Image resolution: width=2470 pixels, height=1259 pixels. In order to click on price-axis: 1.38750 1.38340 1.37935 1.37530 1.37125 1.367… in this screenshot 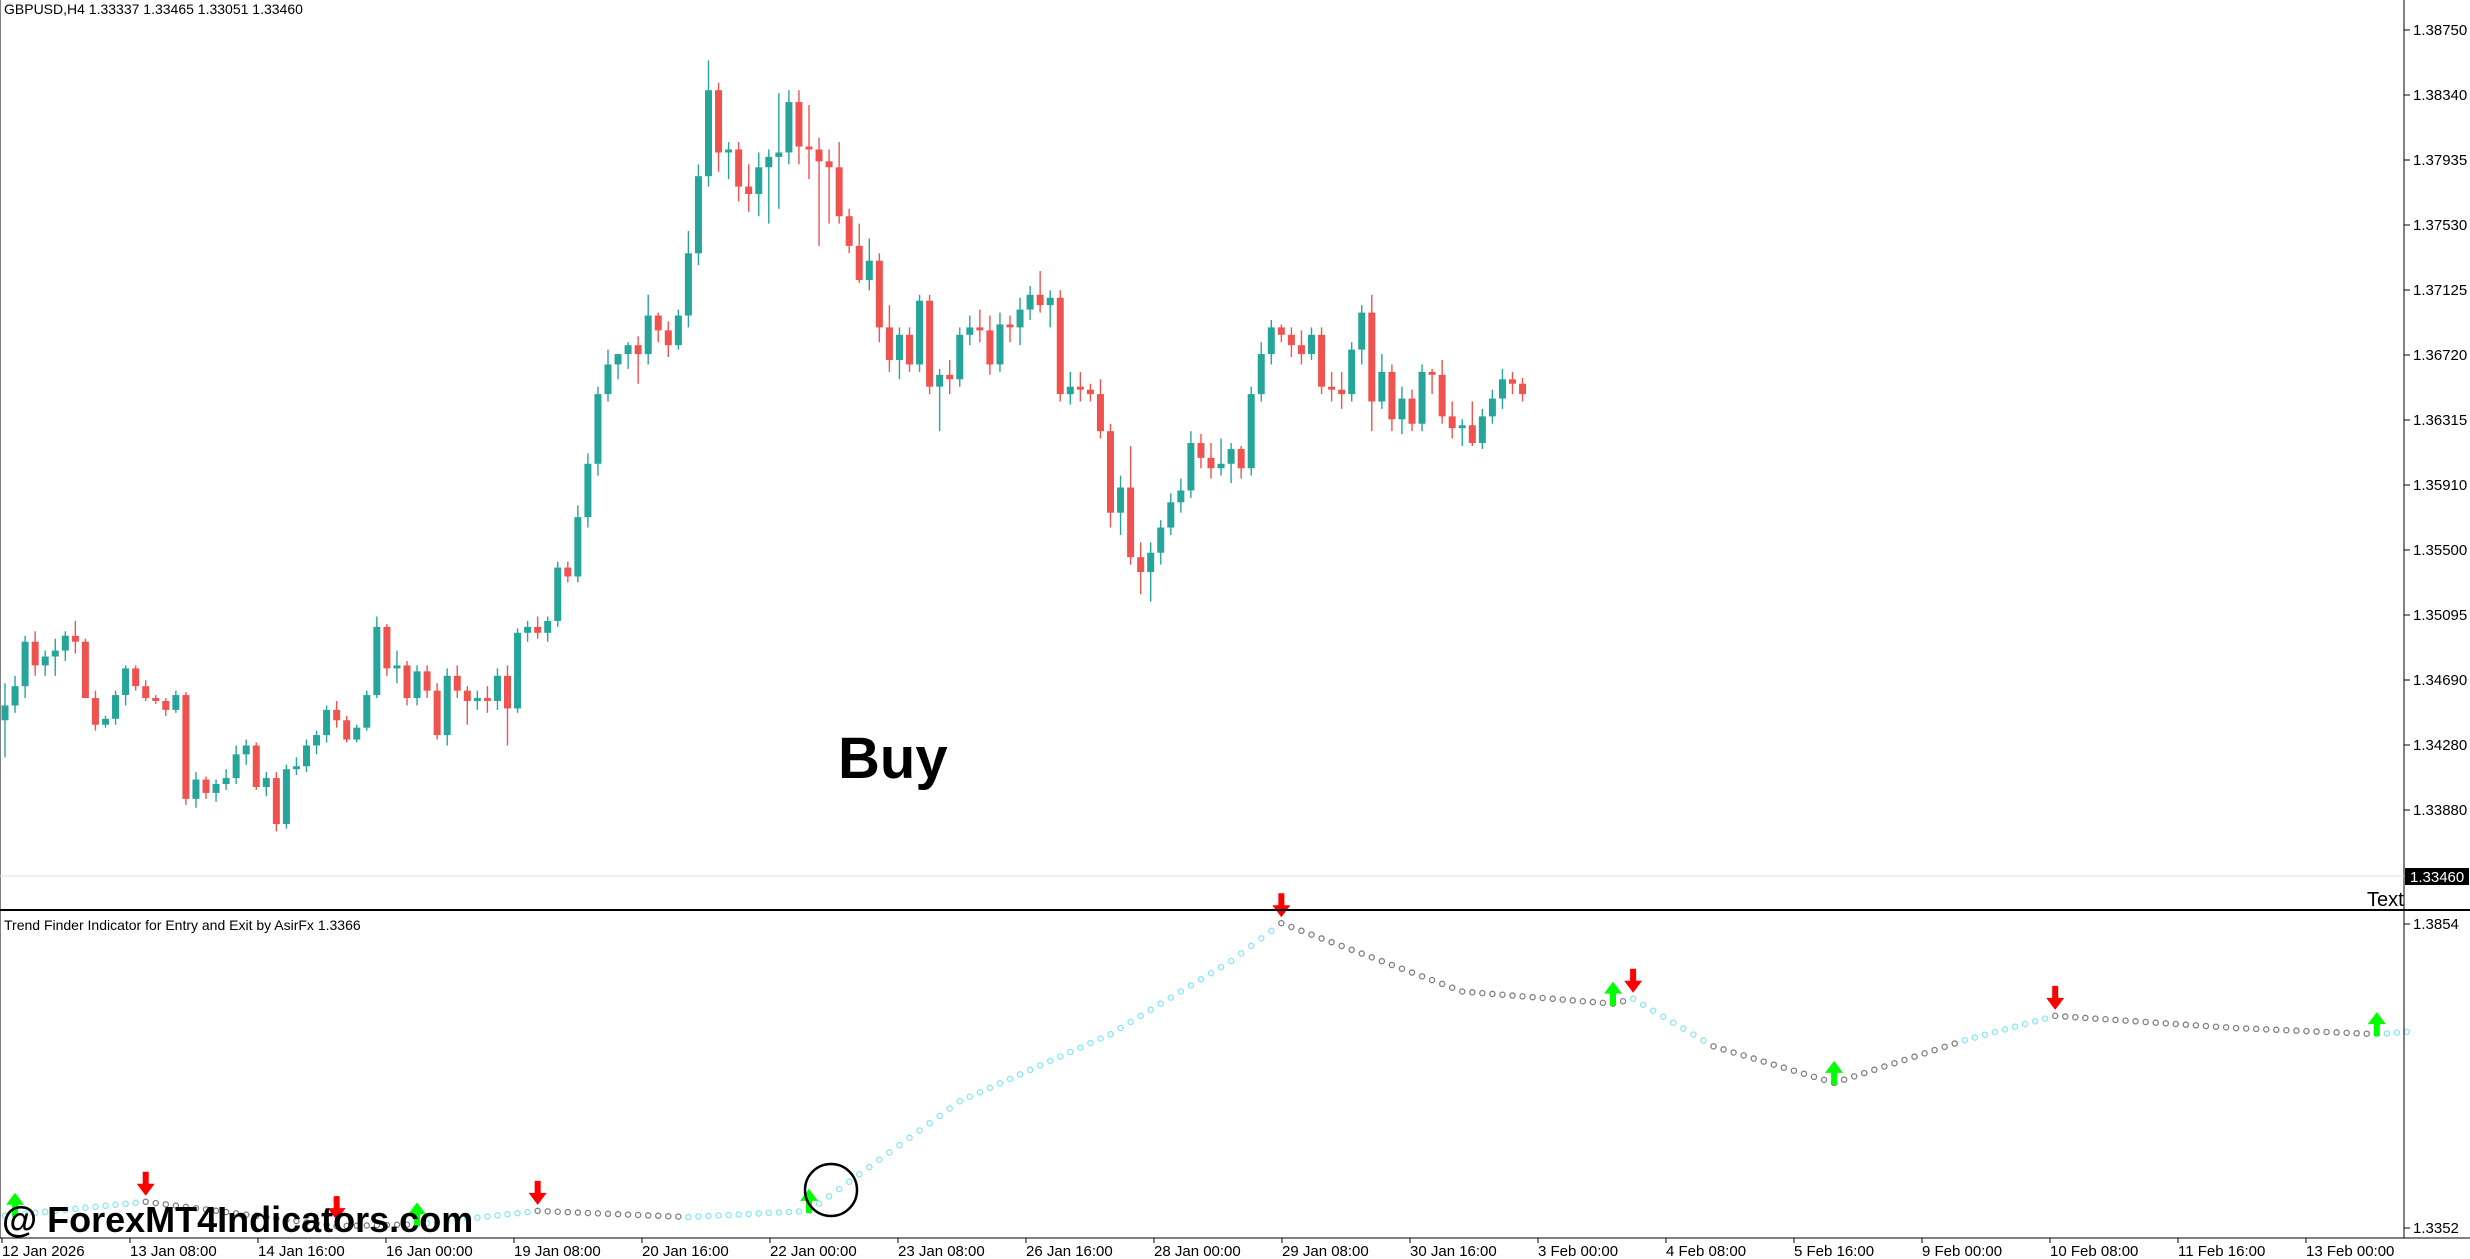, I will do `click(2435, 420)`.